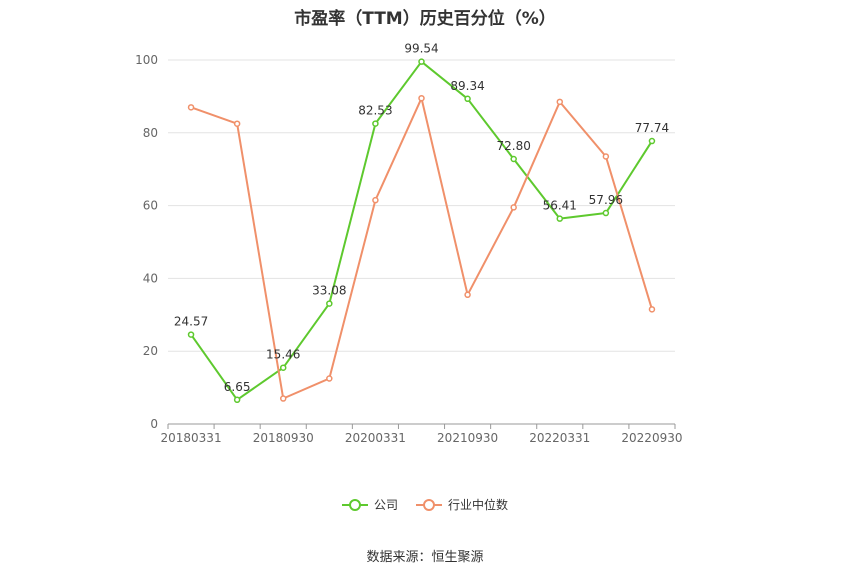  Describe the element at coordinates (467, 438) in the screenshot. I see `x-tick-label: 20210930` at that location.